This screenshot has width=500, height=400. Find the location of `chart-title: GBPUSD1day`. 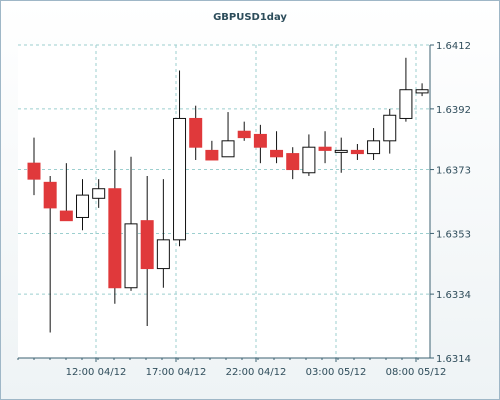

chart-title: GBPUSD1day is located at coordinates (250, 17).